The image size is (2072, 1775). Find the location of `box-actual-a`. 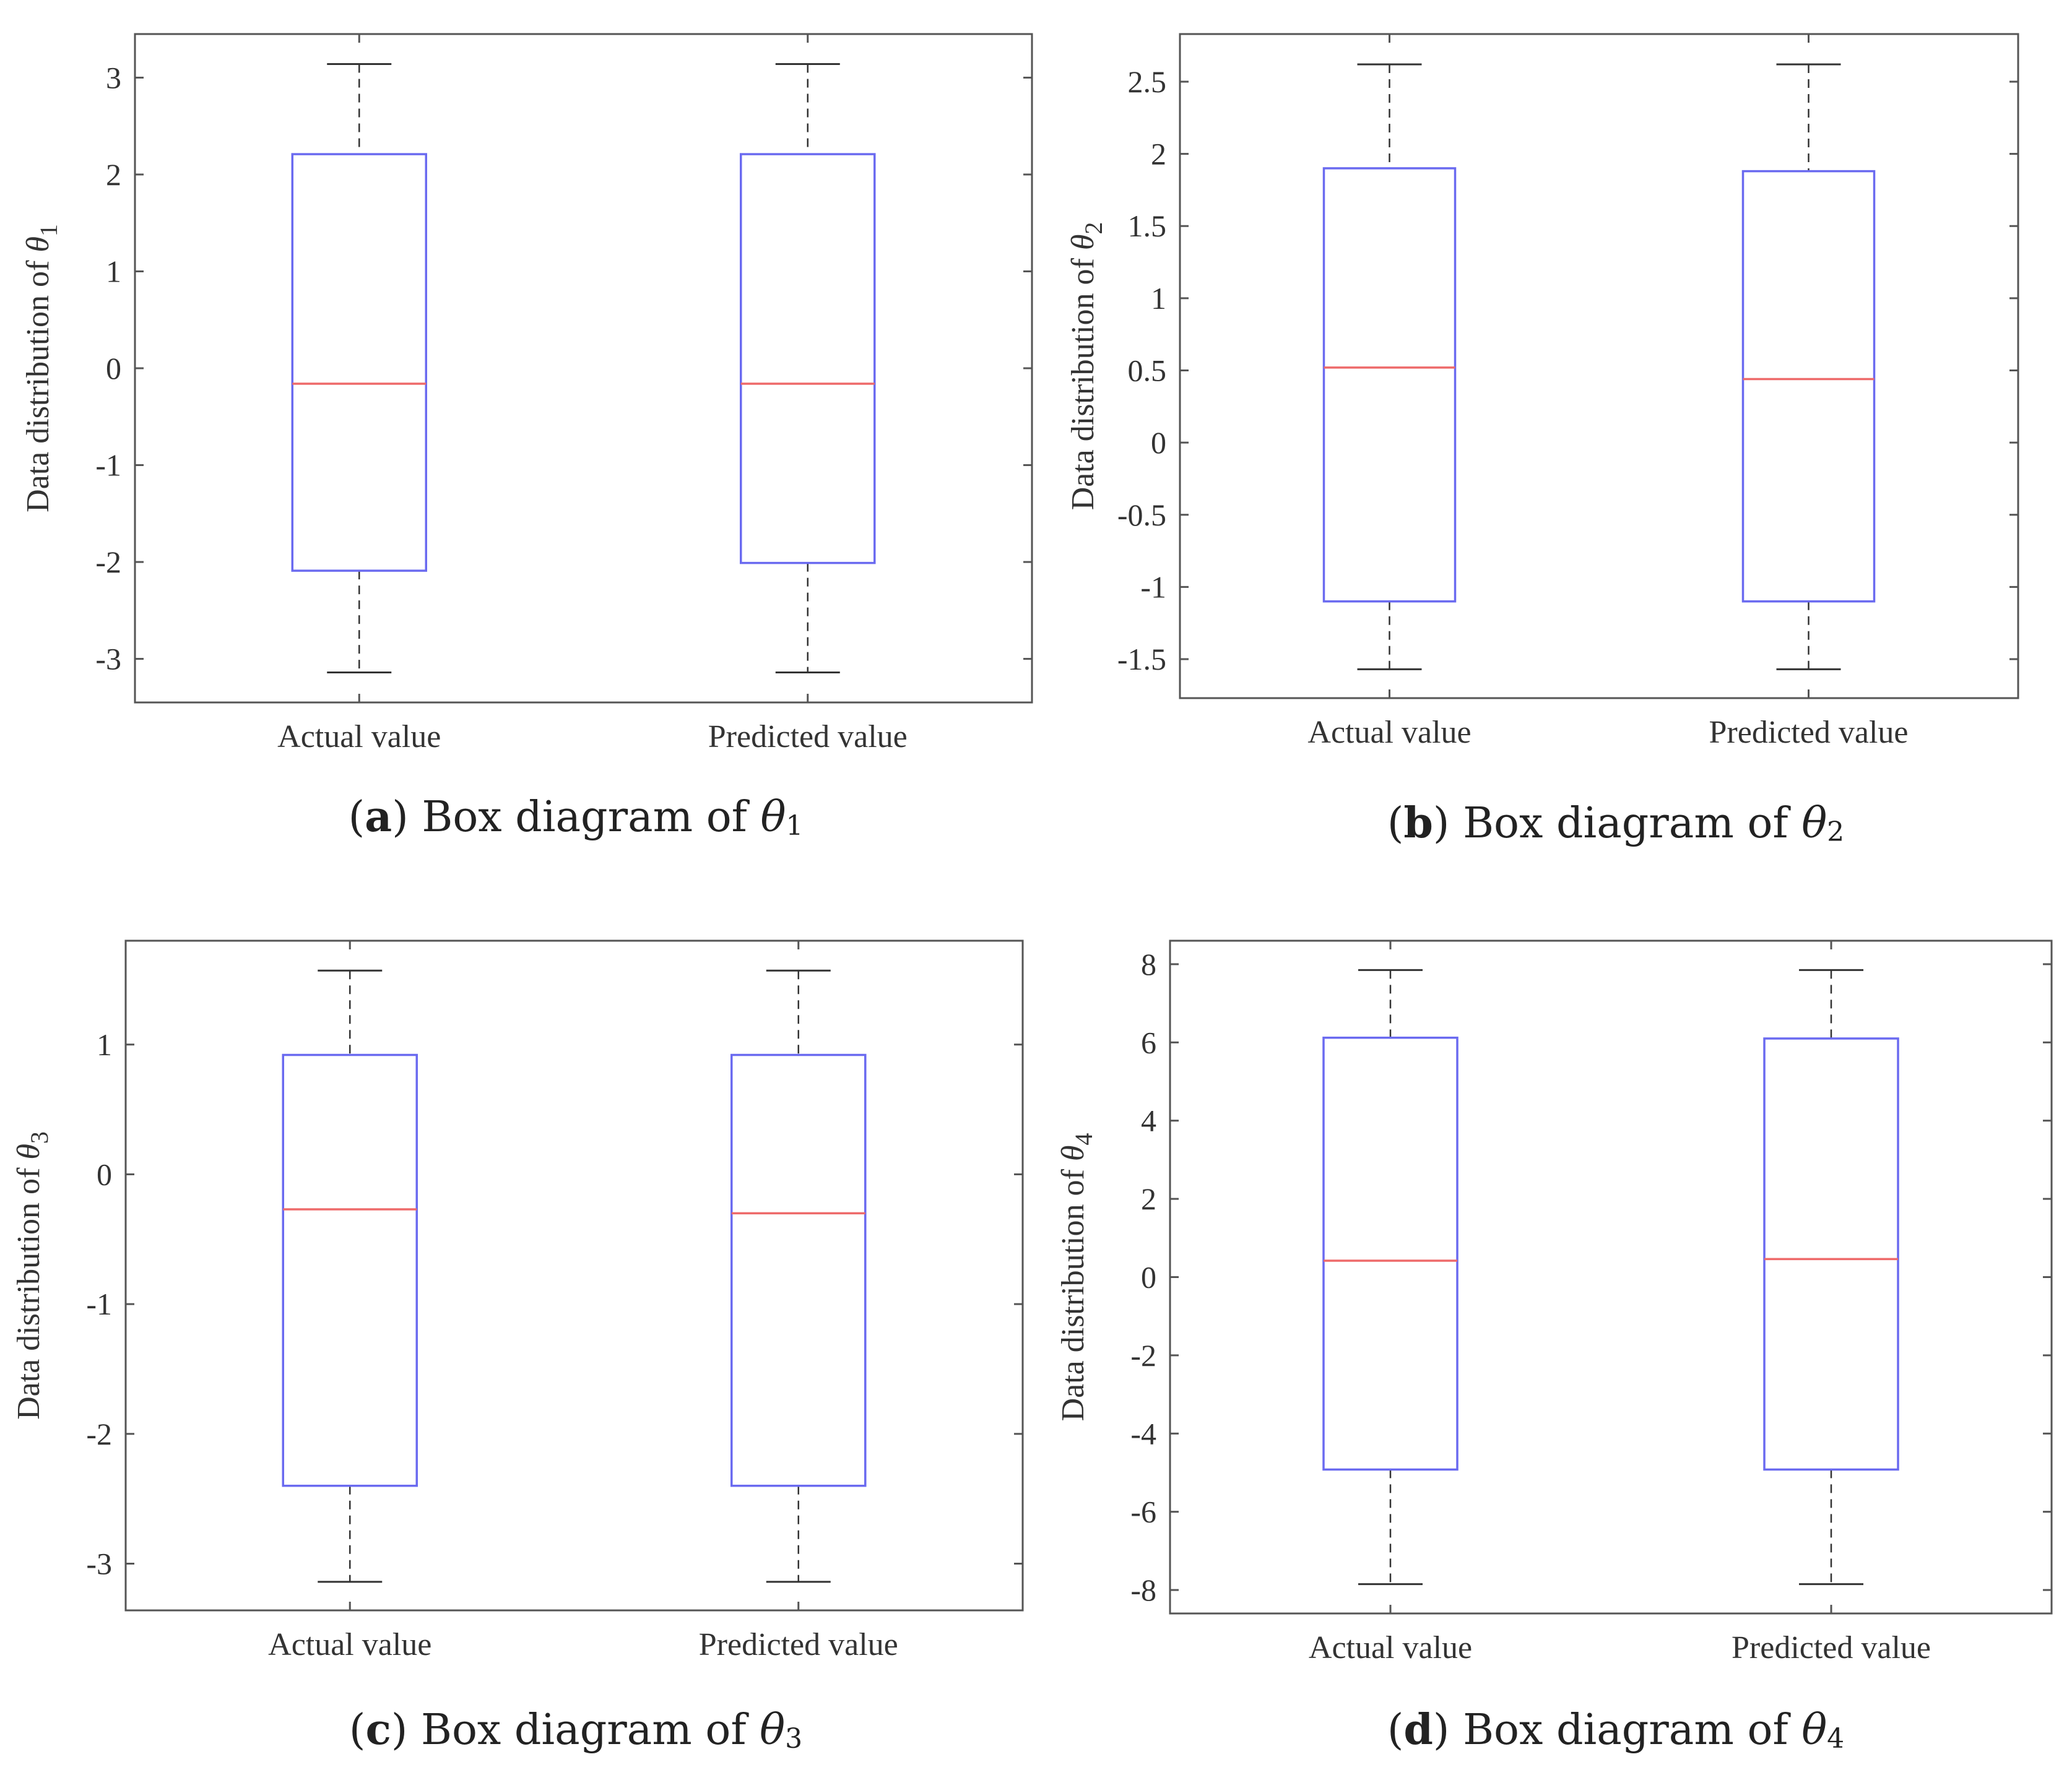

box-actual-a is located at coordinates (359, 368).